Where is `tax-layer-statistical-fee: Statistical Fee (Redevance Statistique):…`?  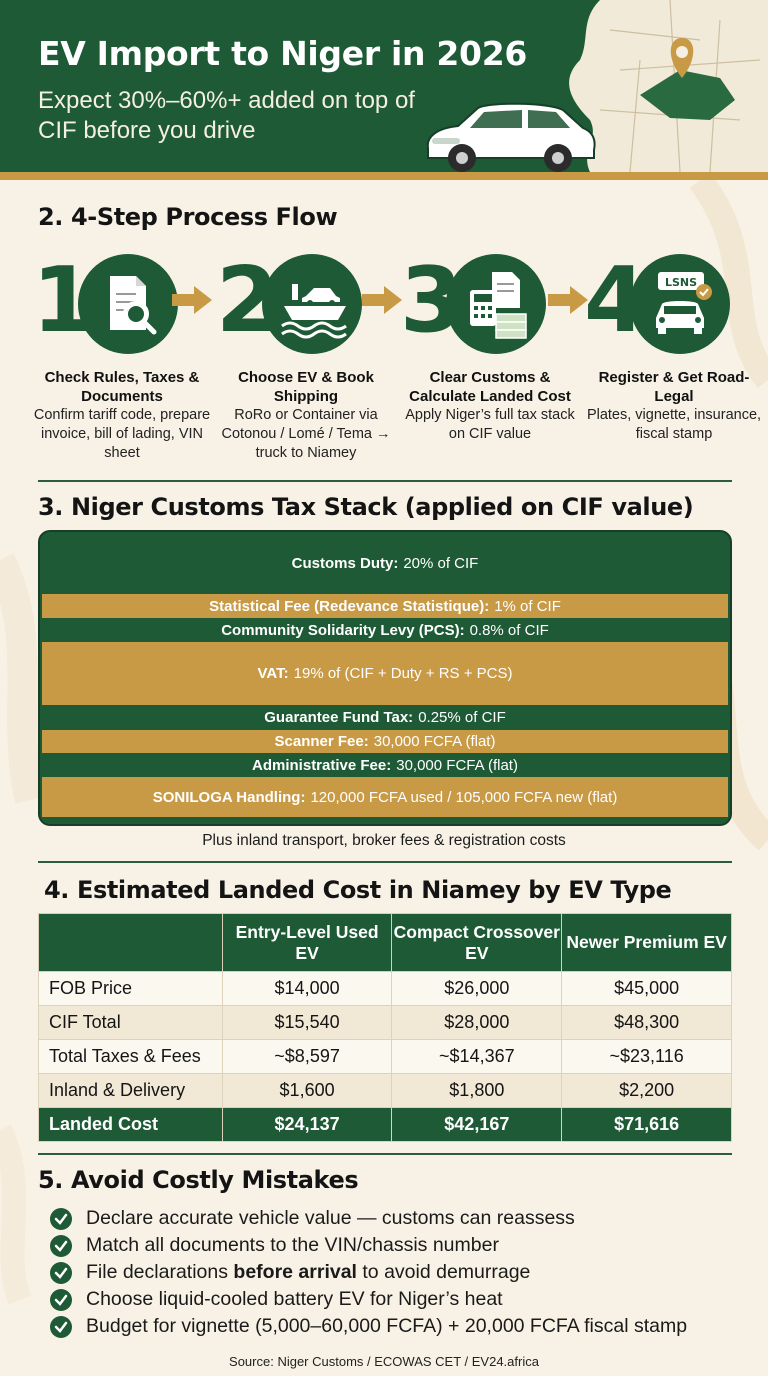 tax-layer-statistical-fee: Statistical Fee (Redevance Statistique):… is located at coordinates (385, 606).